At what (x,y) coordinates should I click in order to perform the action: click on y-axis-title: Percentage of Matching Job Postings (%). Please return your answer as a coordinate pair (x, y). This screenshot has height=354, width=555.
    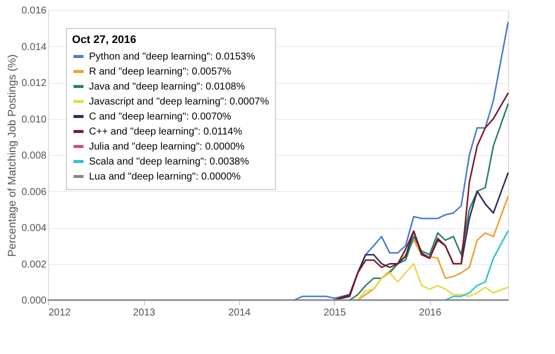
    Looking at the image, I should click on (12, 155).